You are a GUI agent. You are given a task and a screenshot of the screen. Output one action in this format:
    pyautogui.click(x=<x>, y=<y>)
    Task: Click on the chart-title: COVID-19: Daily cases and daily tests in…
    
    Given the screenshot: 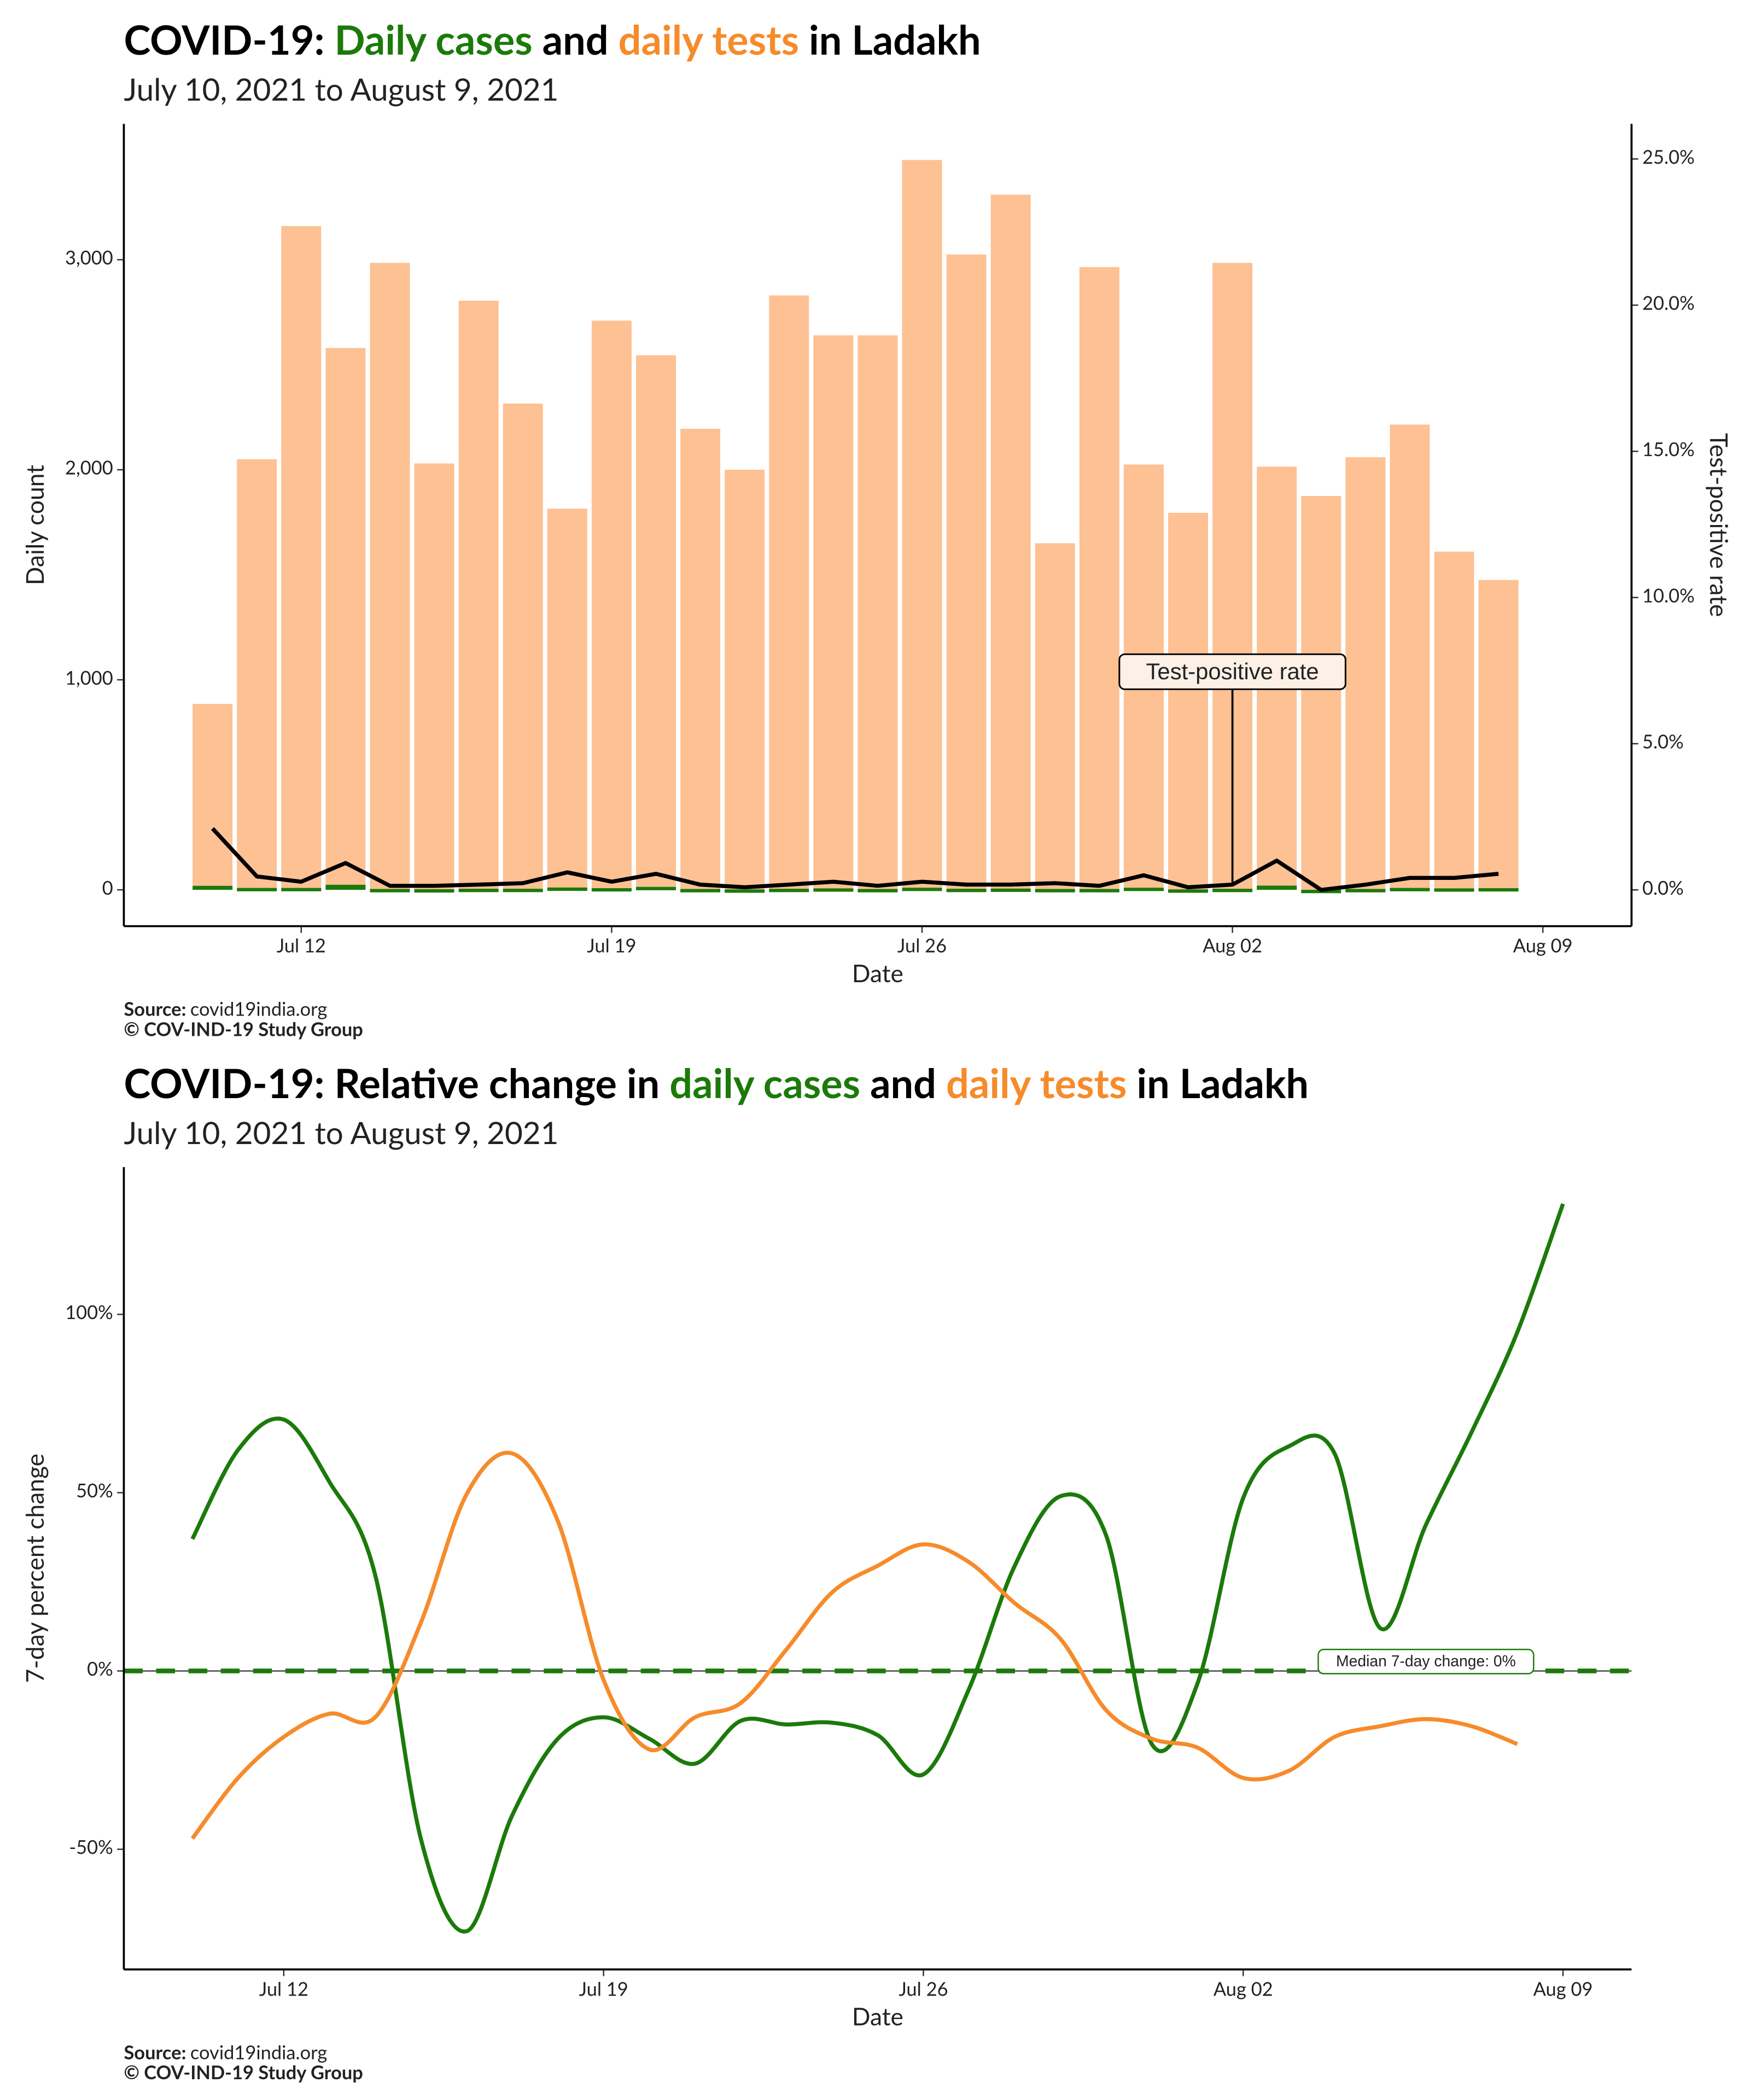 What is the action you would take?
    pyautogui.click(x=552, y=39)
    